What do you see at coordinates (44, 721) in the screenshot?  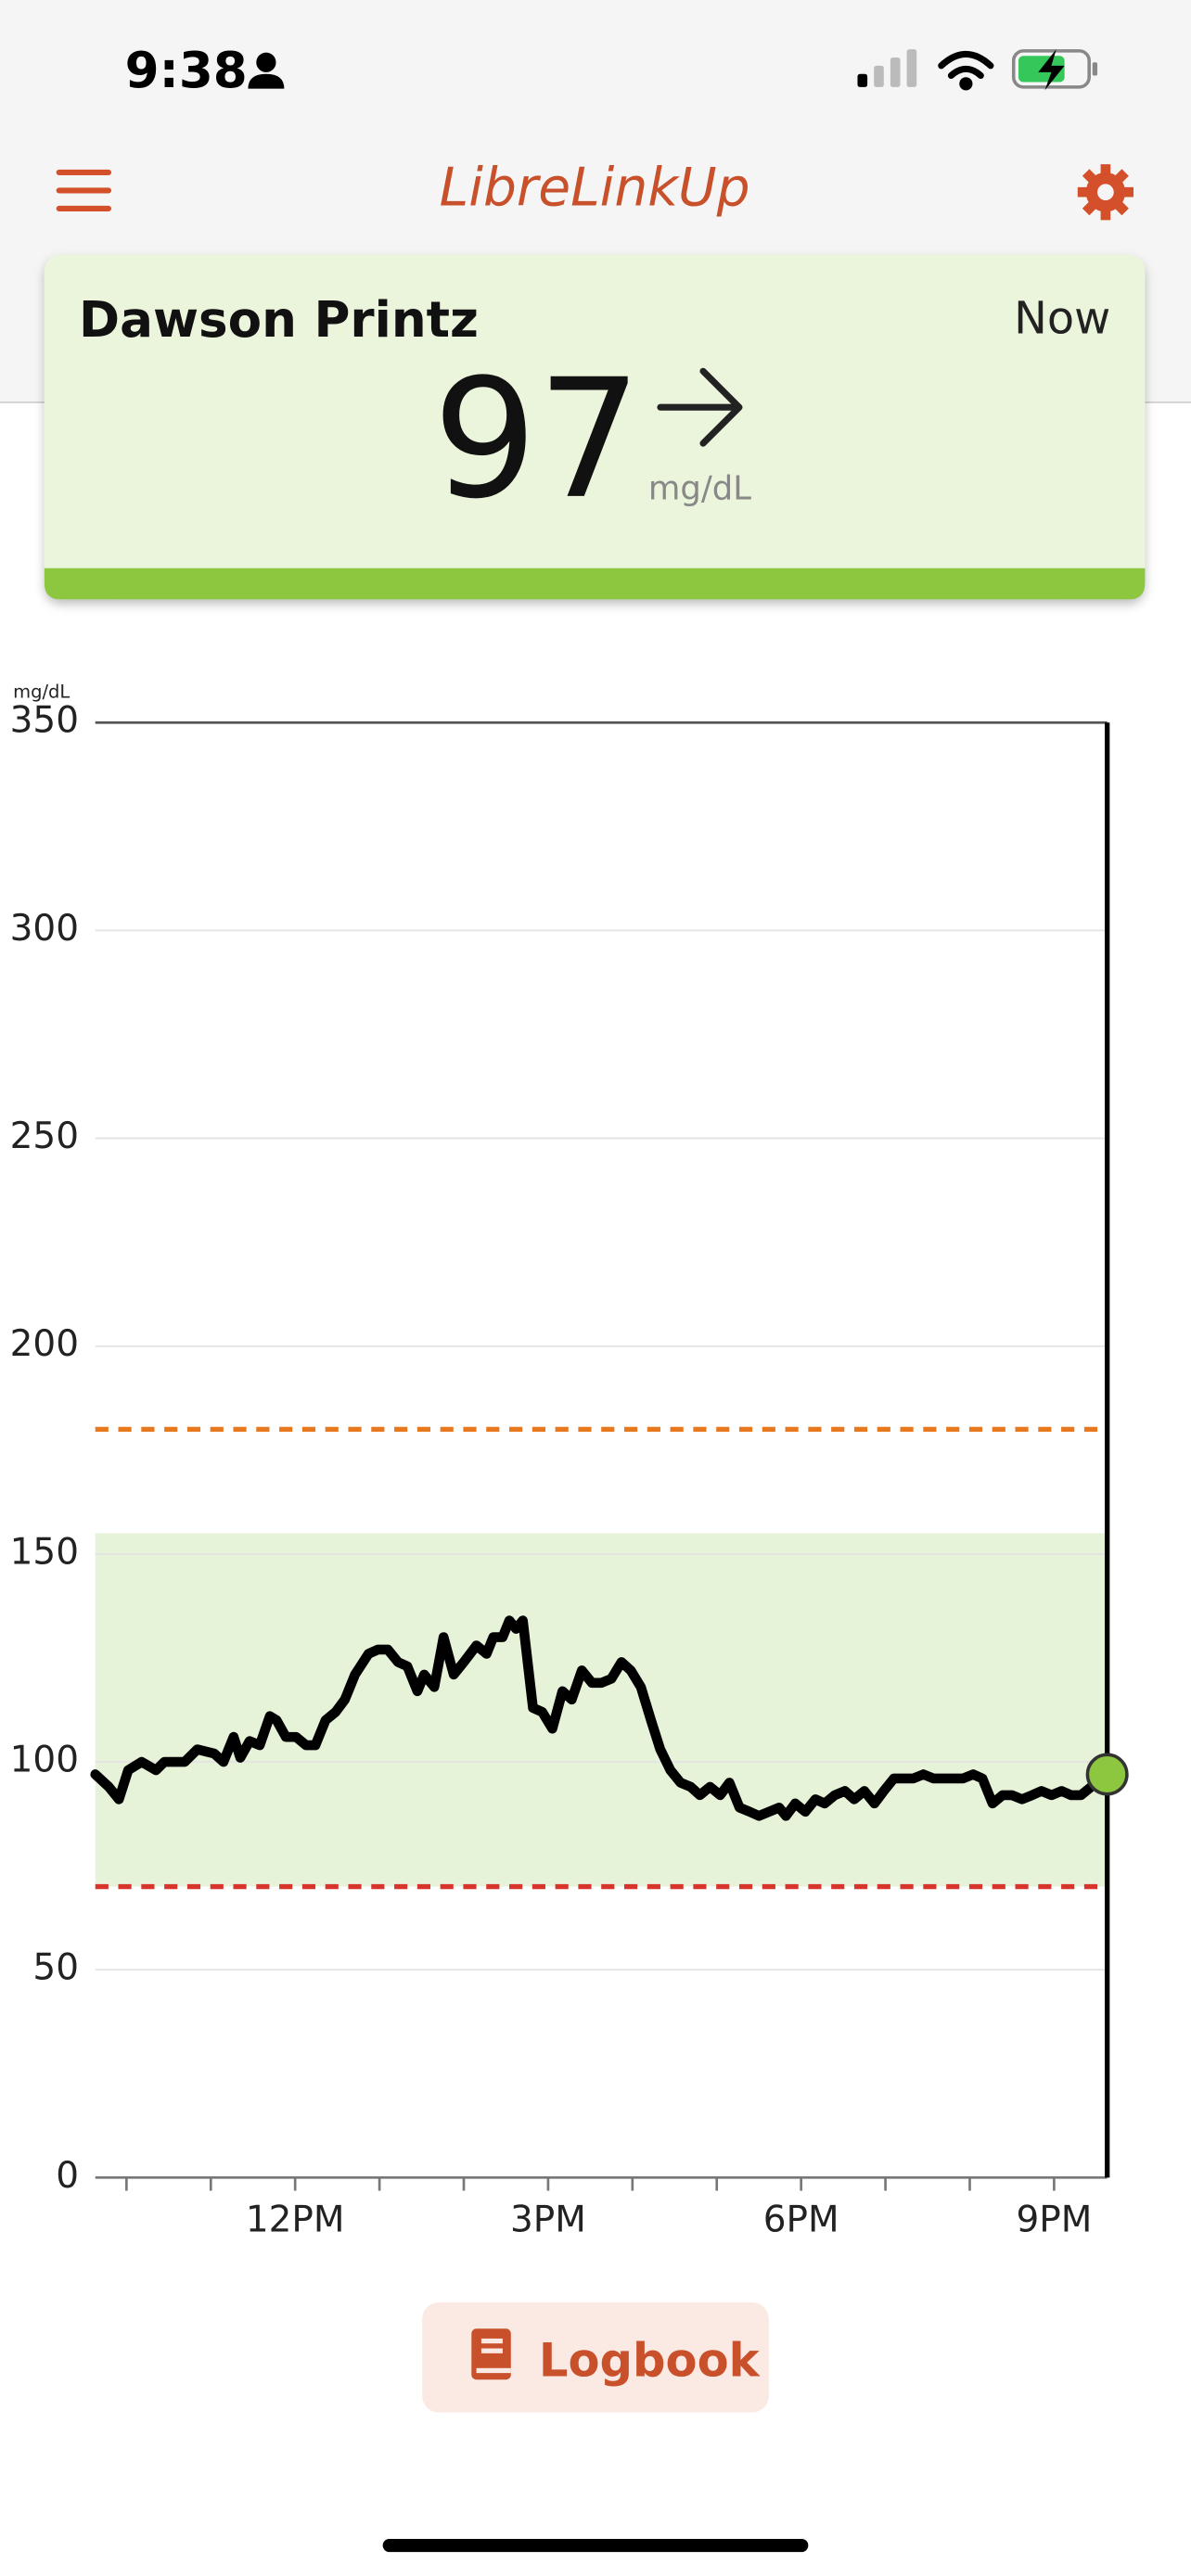 I see `y-tick-label: 350` at bounding box center [44, 721].